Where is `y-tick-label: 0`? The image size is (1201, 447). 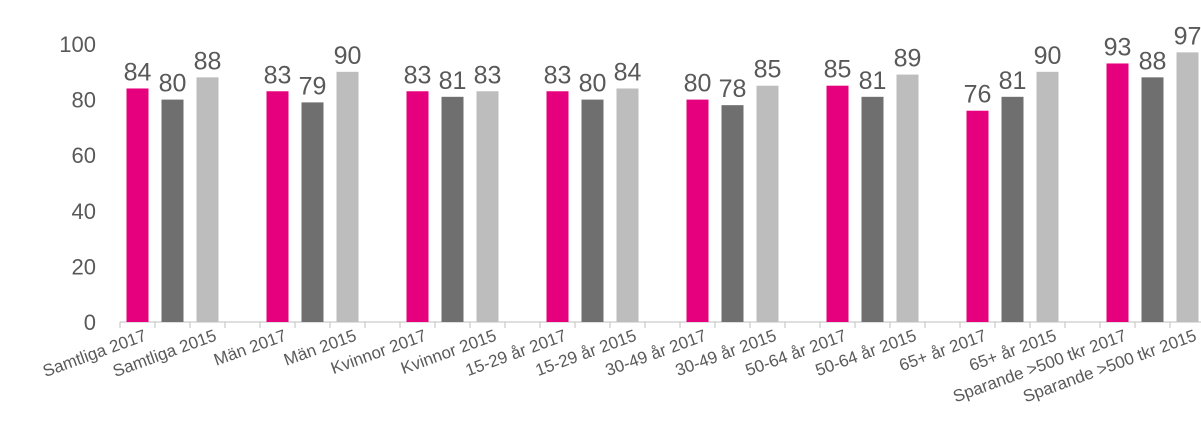 y-tick-label: 0 is located at coordinates (90, 322).